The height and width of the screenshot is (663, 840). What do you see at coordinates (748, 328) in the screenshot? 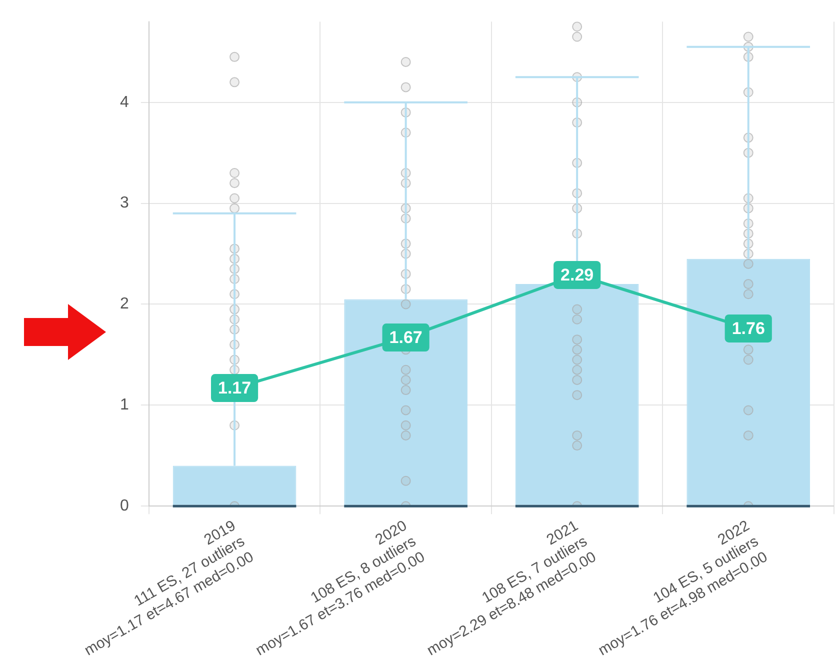
I see `data-label: 1.76` at bounding box center [748, 328].